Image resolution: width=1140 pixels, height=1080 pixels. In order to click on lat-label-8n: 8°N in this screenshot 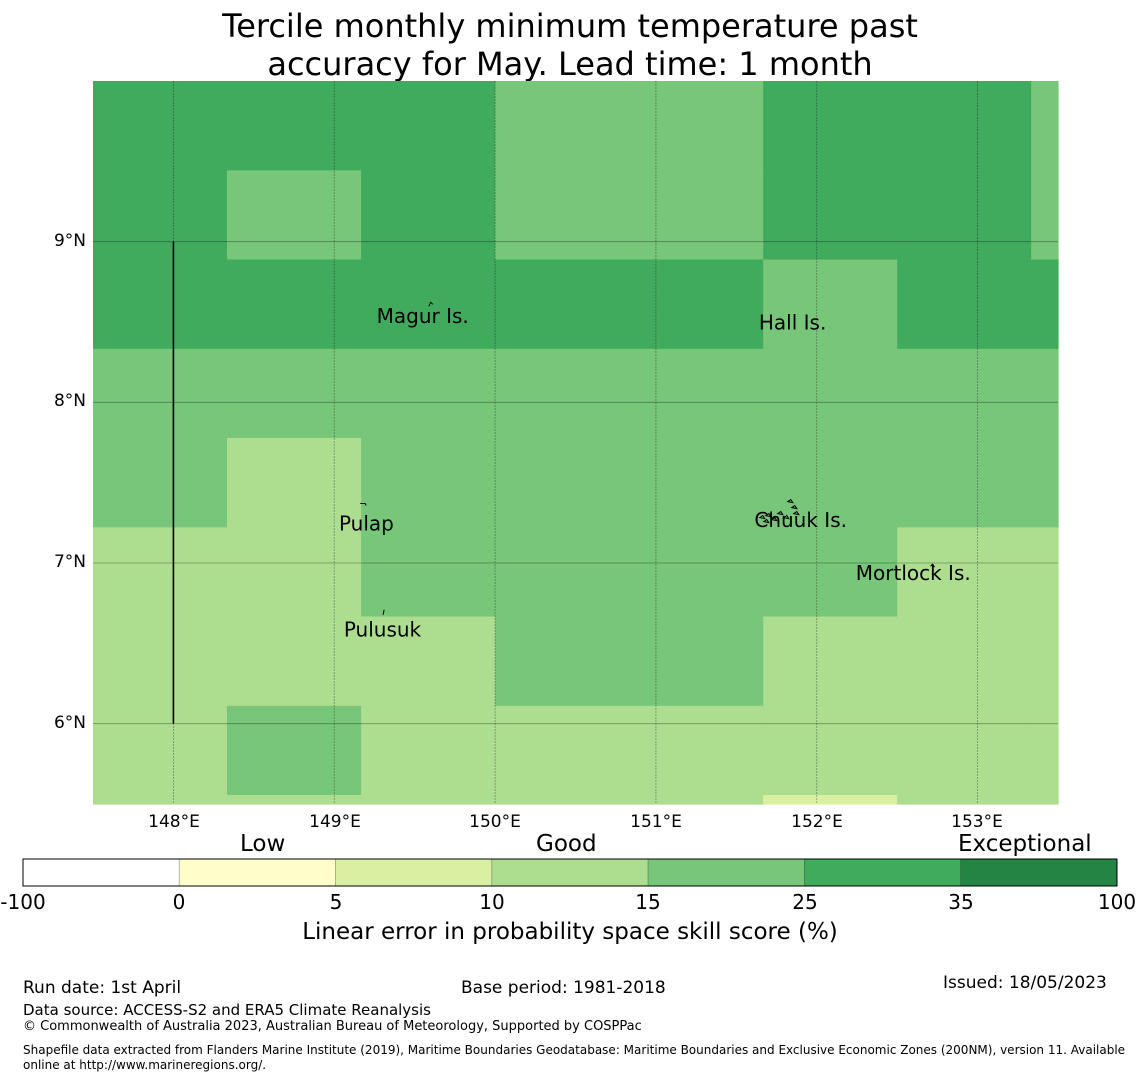, I will do `click(69, 401)`.